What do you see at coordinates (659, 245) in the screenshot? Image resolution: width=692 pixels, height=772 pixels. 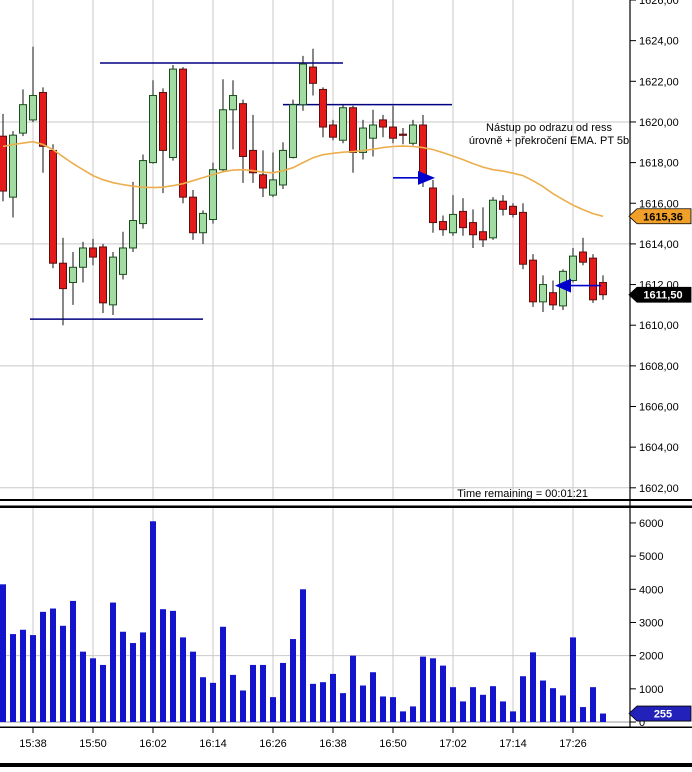 I see `price-axis-label: 1614,00` at bounding box center [659, 245].